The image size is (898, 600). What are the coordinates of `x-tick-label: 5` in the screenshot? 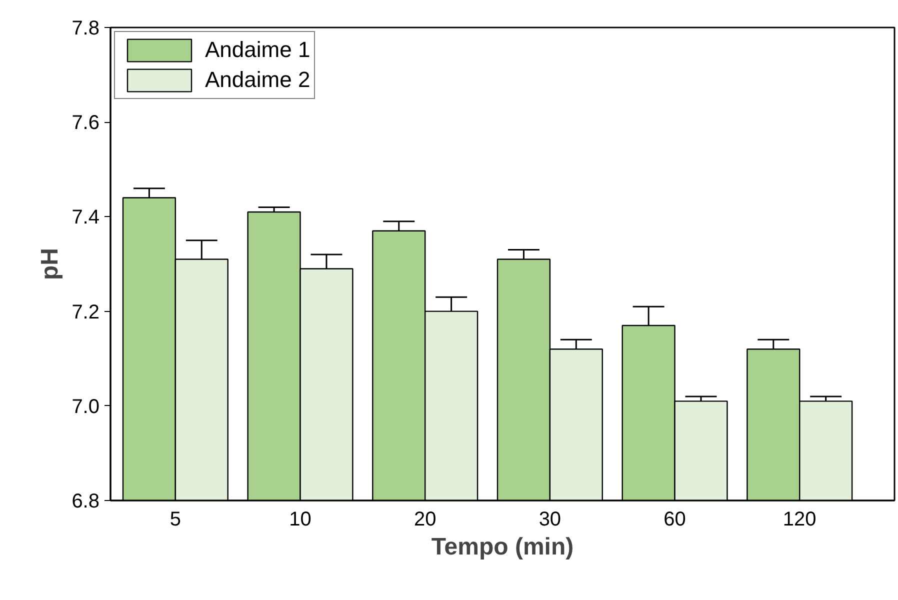 It's located at (175, 519).